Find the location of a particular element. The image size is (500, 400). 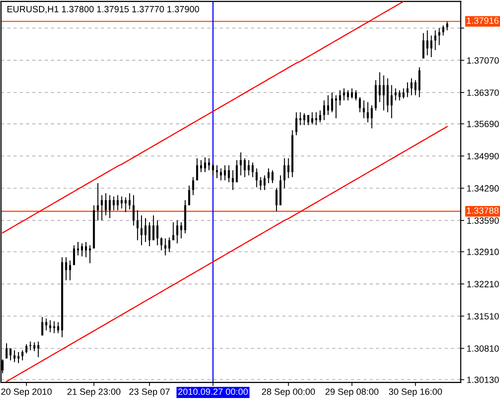

x-tick-label: 21 Sep 23:00 is located at coordinates (93, 392).